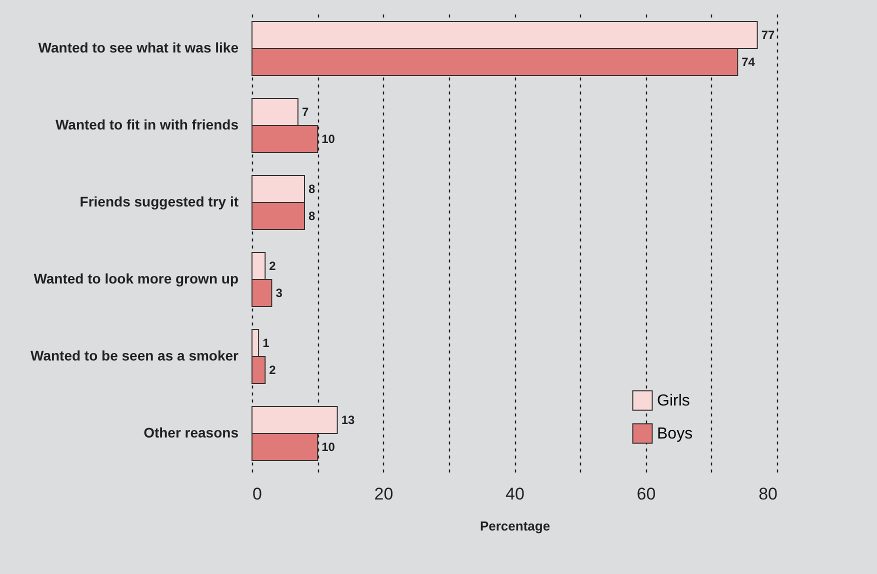  Describe the element at coordinates (384, 494) in the screenshot. I see `x-tick-label: 20` at that location.